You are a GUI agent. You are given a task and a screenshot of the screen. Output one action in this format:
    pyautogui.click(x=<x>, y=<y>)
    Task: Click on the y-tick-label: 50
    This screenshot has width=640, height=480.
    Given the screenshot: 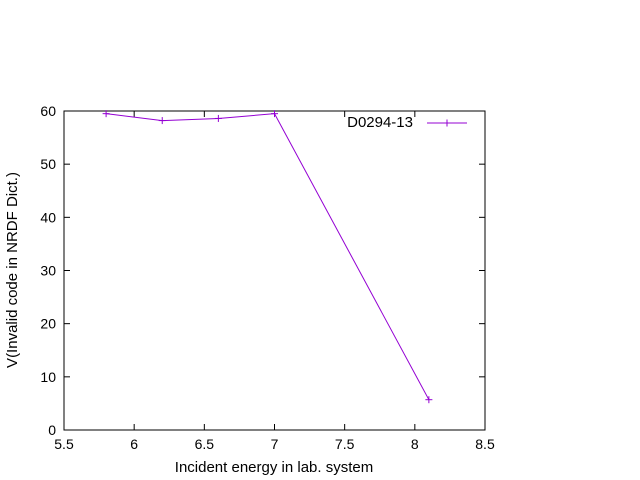 What is the action you would take?
    pyautogui.click(x=48, y=164)
    